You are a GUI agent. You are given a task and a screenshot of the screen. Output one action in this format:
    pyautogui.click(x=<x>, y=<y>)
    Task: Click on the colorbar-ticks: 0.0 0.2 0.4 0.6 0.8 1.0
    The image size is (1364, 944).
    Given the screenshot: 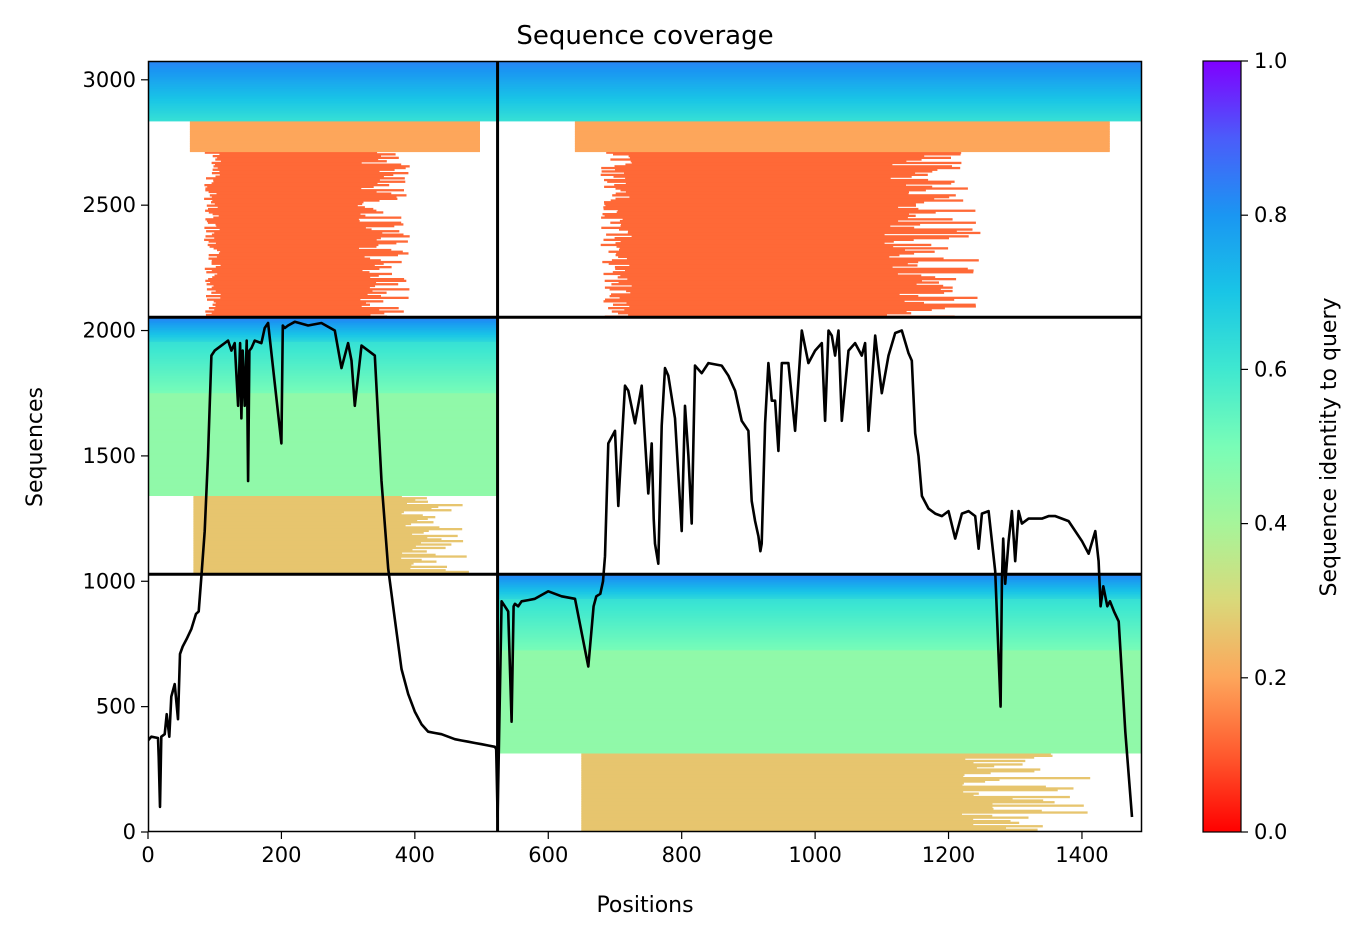 What is the action you would take?
    pyautogui.click(x=1264, y=446)
    